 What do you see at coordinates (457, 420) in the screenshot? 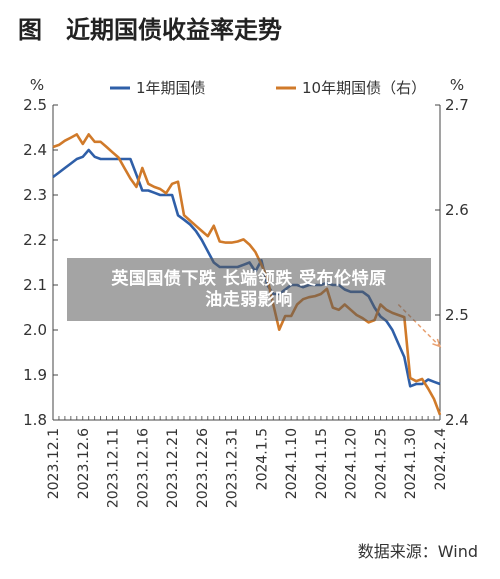
I see `right-tick-label: 2.4` at bounding box center [457, 420].